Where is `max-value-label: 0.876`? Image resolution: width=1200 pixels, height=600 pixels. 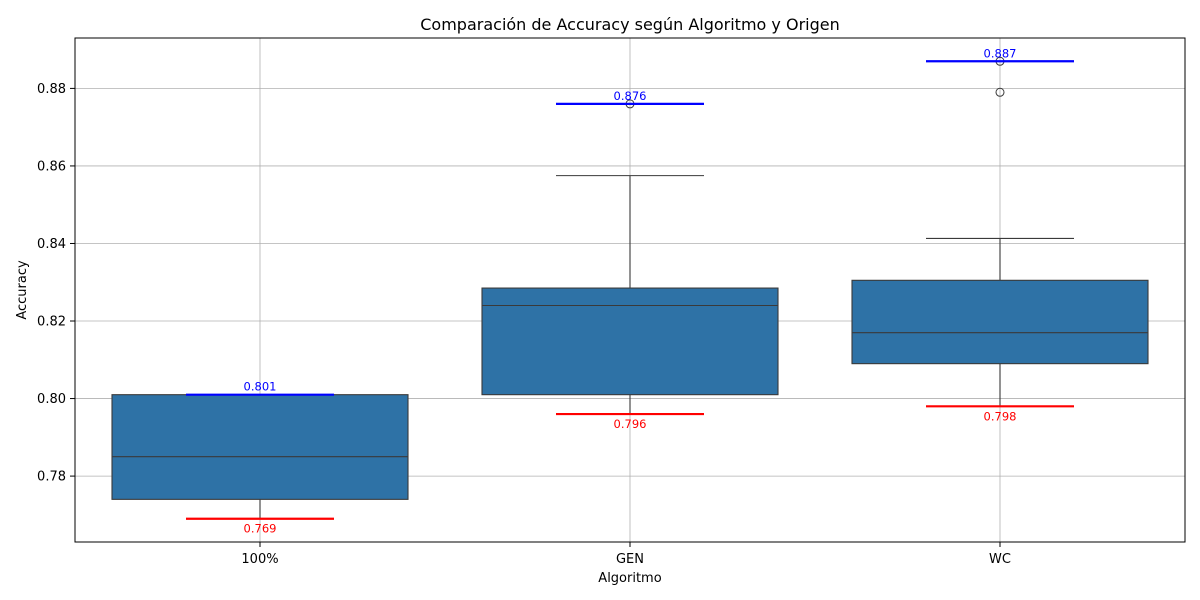 max-value-label: 0.876 is located at coordinates (630, 96).